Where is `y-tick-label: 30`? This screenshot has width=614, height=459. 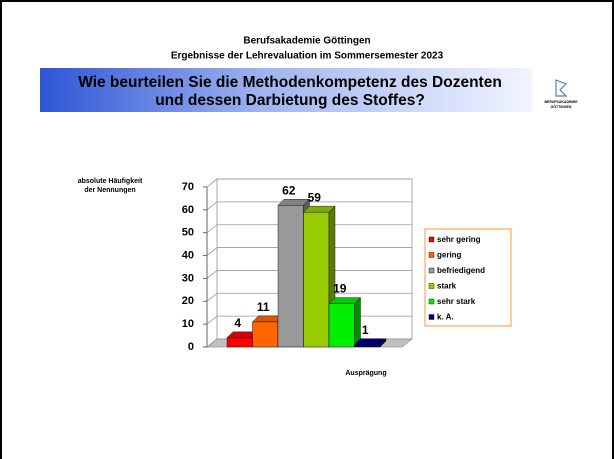 y-tick-label: 30 is located at coordinates (188, 278).